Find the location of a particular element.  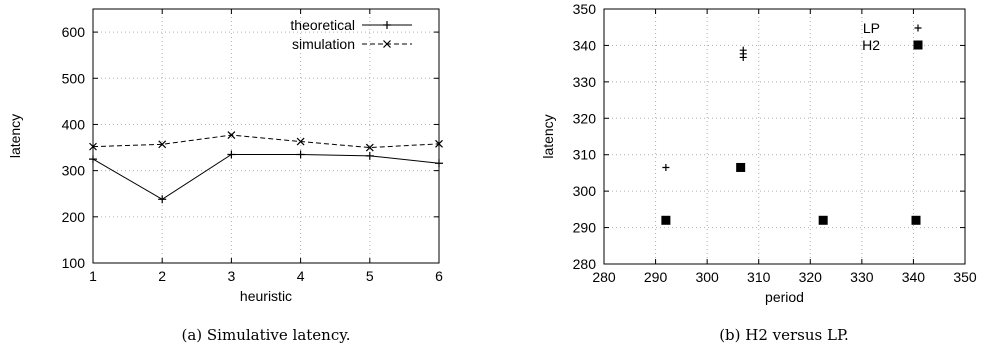

x-tick-label: 4 is located at coordinates (301, 276).